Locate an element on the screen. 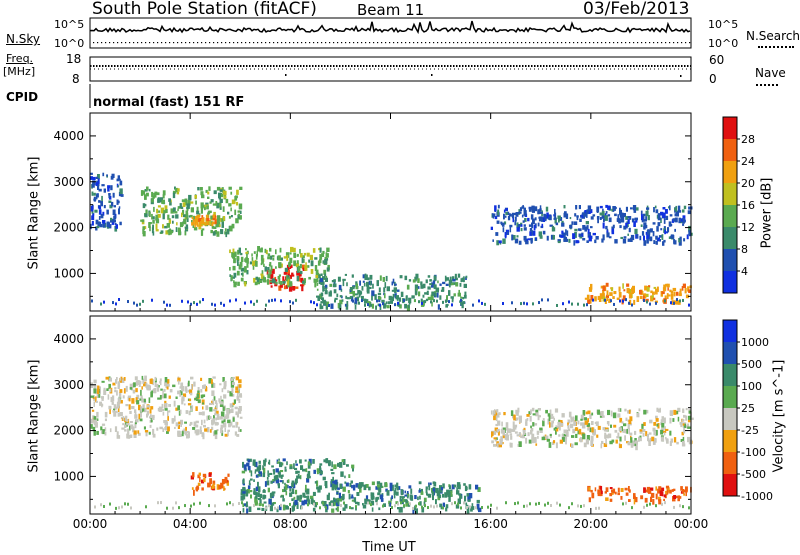 The width and height of the screenshot is (800, 555). nsky-panel is located at coordinates (390, 33).